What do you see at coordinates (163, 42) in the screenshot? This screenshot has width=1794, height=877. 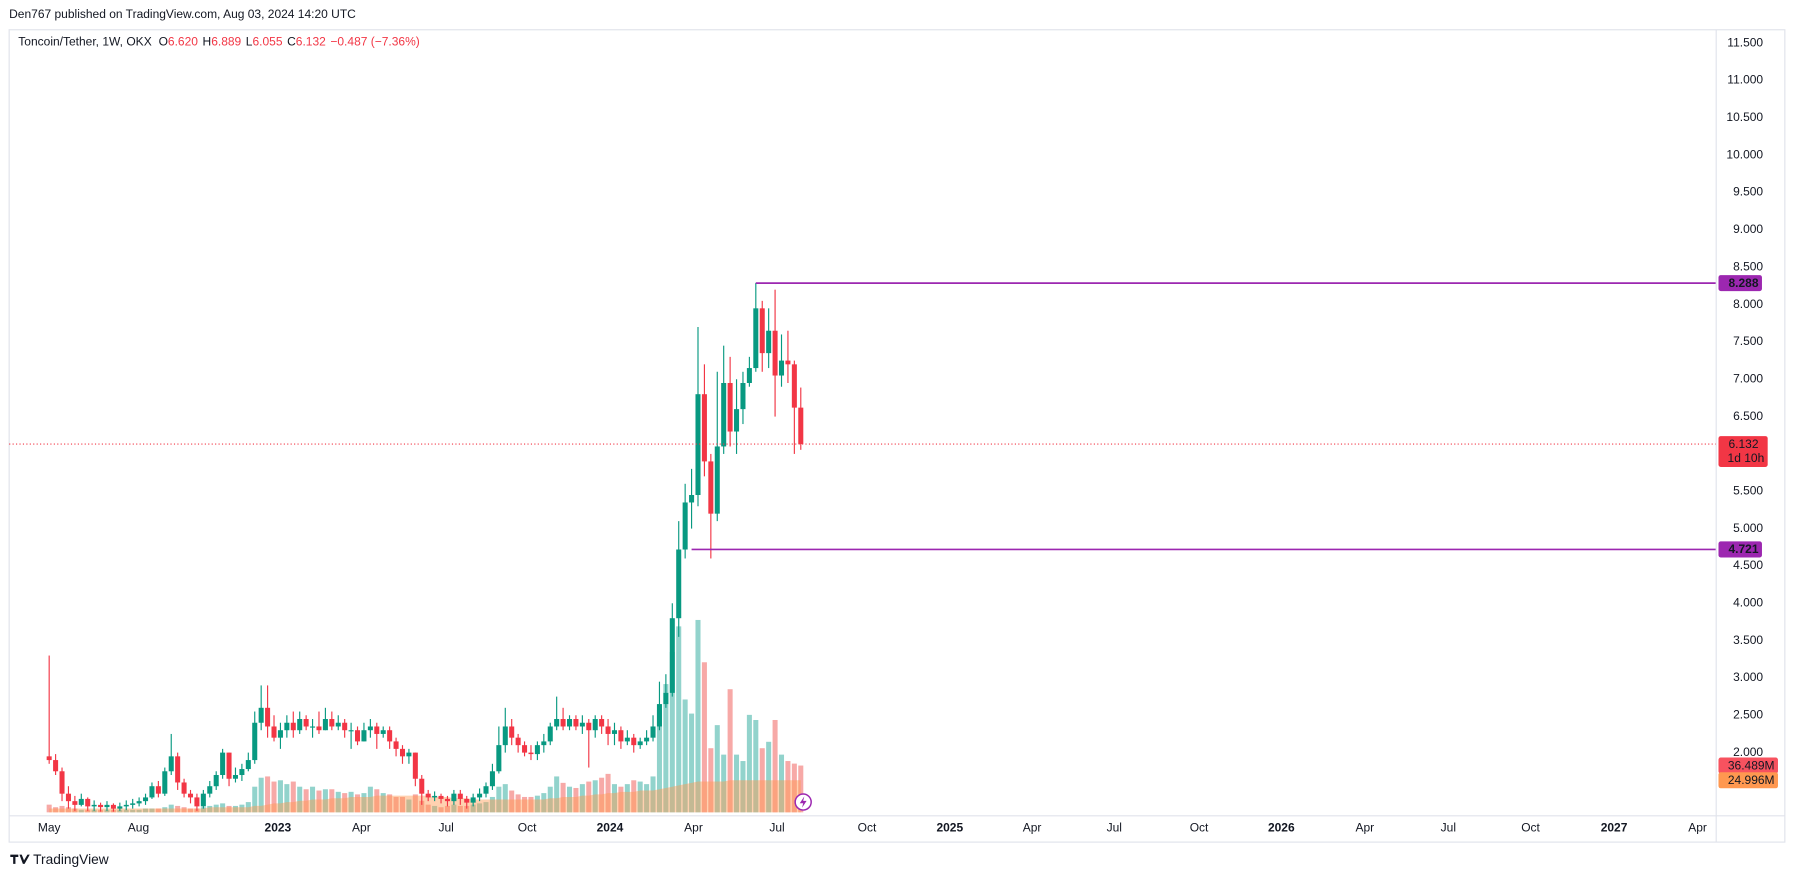 I see `ohlc-key: O` at bounding box center [163, 42].